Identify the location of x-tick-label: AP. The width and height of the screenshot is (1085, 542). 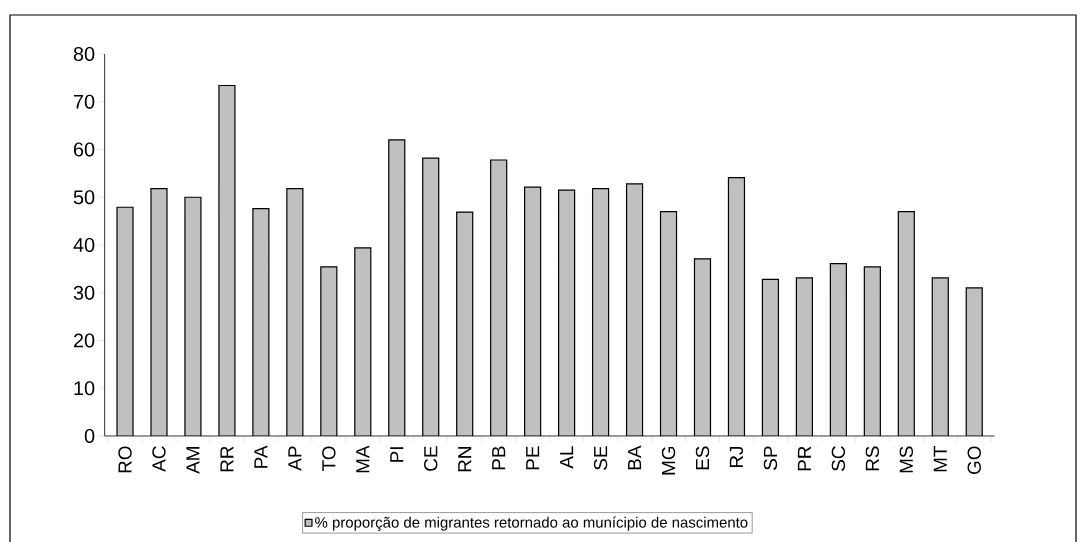
(295, 458).